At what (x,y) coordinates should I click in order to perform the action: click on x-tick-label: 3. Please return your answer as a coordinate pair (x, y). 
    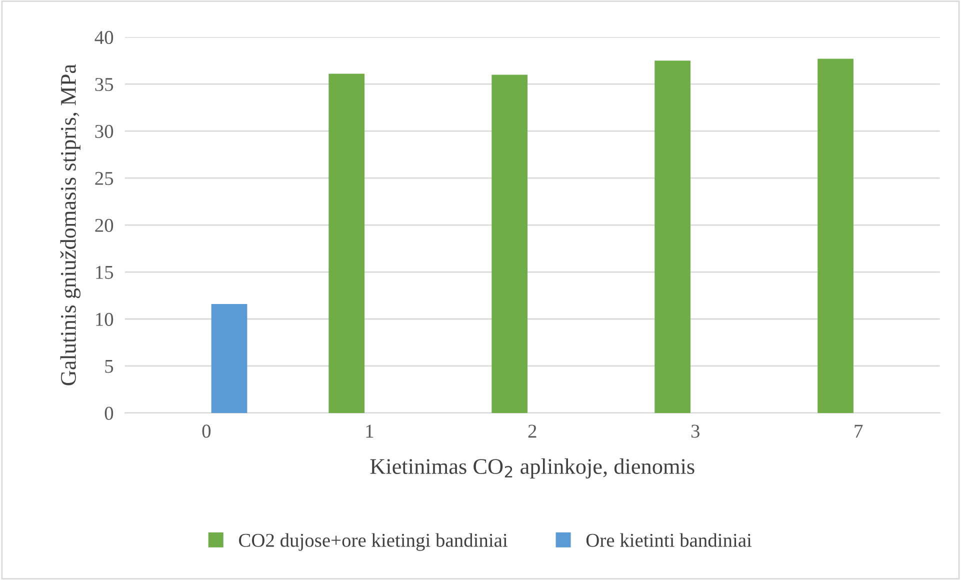
    Looking at the image, I should click on (695, 431).